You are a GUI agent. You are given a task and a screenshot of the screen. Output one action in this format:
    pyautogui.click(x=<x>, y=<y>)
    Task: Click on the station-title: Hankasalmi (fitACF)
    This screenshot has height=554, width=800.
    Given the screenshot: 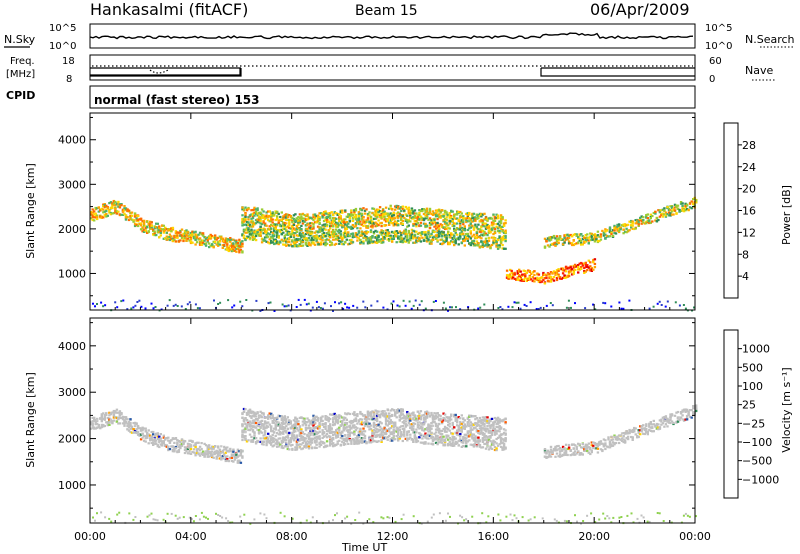 What is the action you would take?
    pyautogui.click(x=169, y=9)
    